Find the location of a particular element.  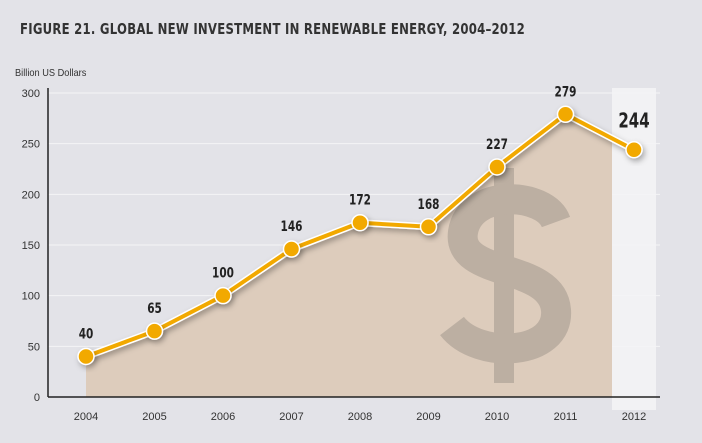

y-tick-label: 300 is located at coordinates (31, 94).